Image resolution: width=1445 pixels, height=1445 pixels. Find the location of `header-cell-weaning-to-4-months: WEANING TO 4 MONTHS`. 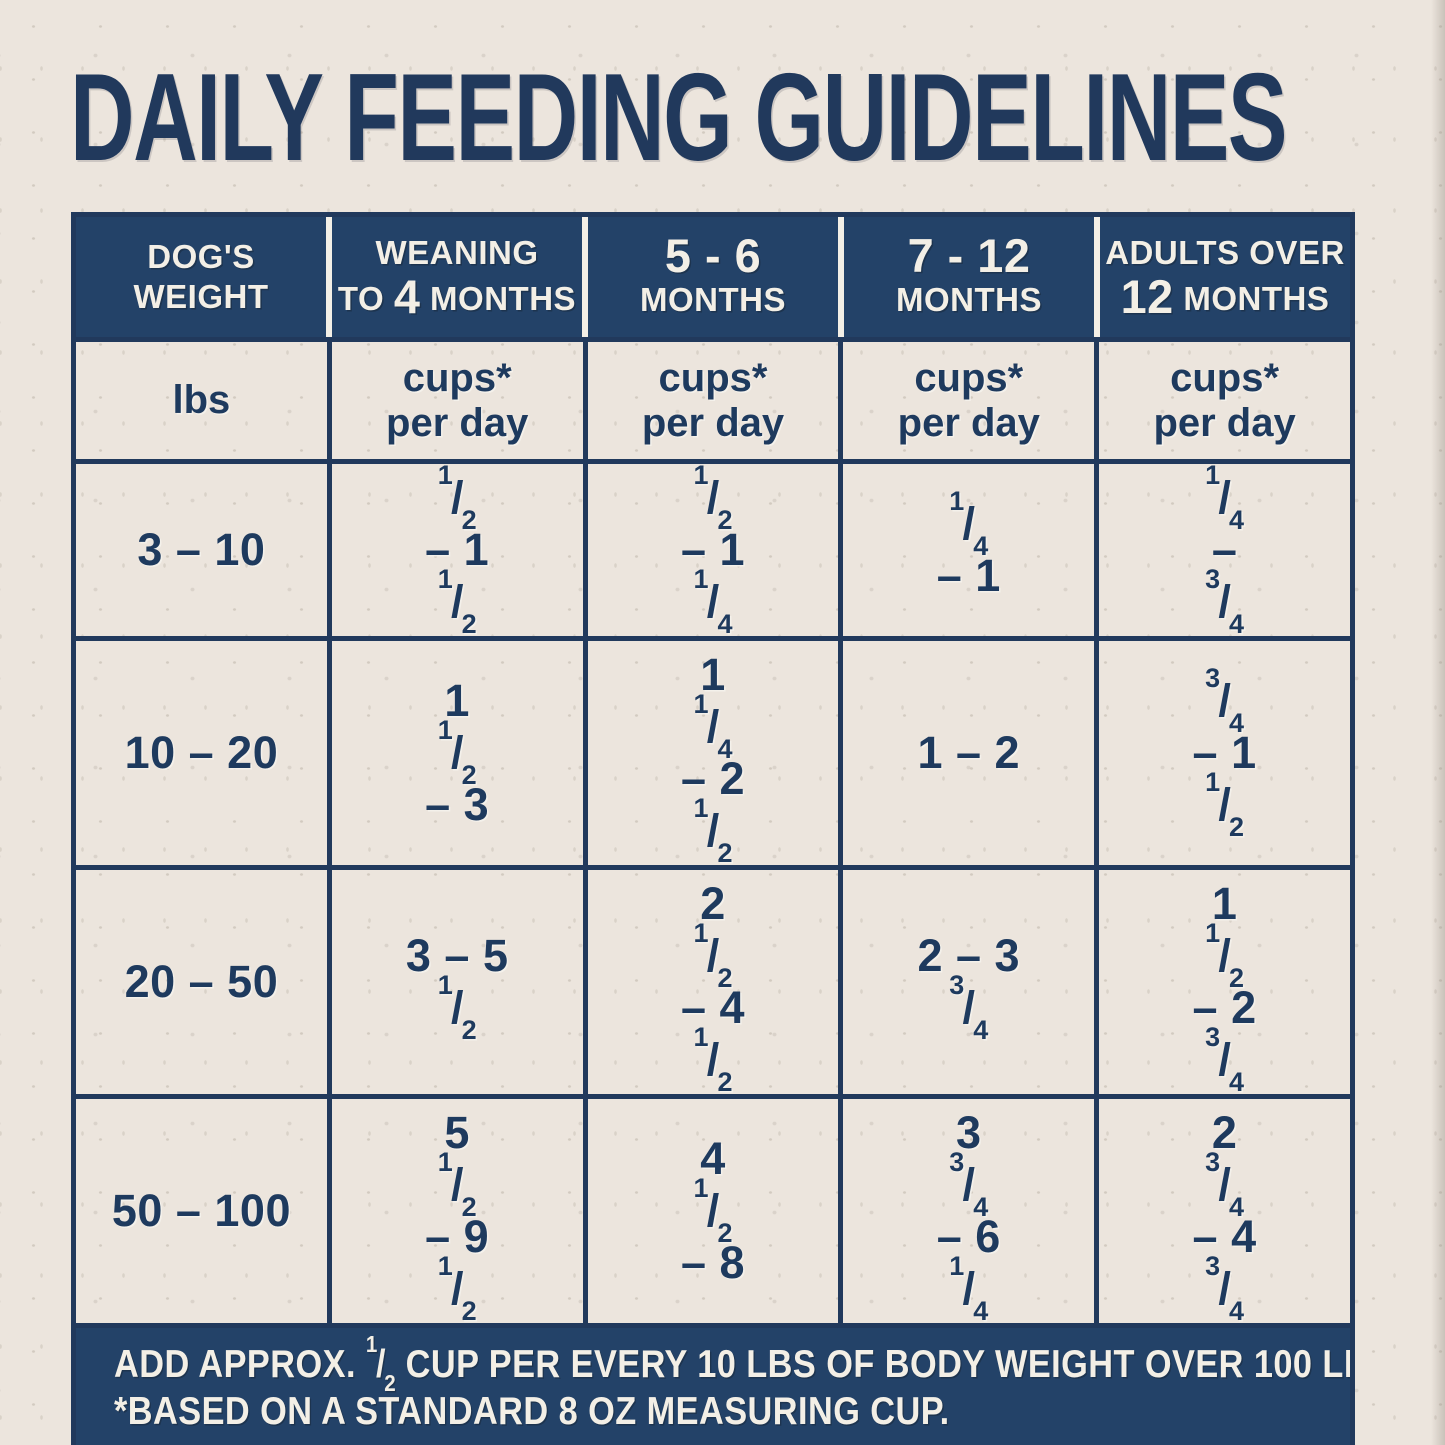

header-cell-weaning-to-4-months: WEANING TO 4 MONTHS is located at coordinates (460, 277).